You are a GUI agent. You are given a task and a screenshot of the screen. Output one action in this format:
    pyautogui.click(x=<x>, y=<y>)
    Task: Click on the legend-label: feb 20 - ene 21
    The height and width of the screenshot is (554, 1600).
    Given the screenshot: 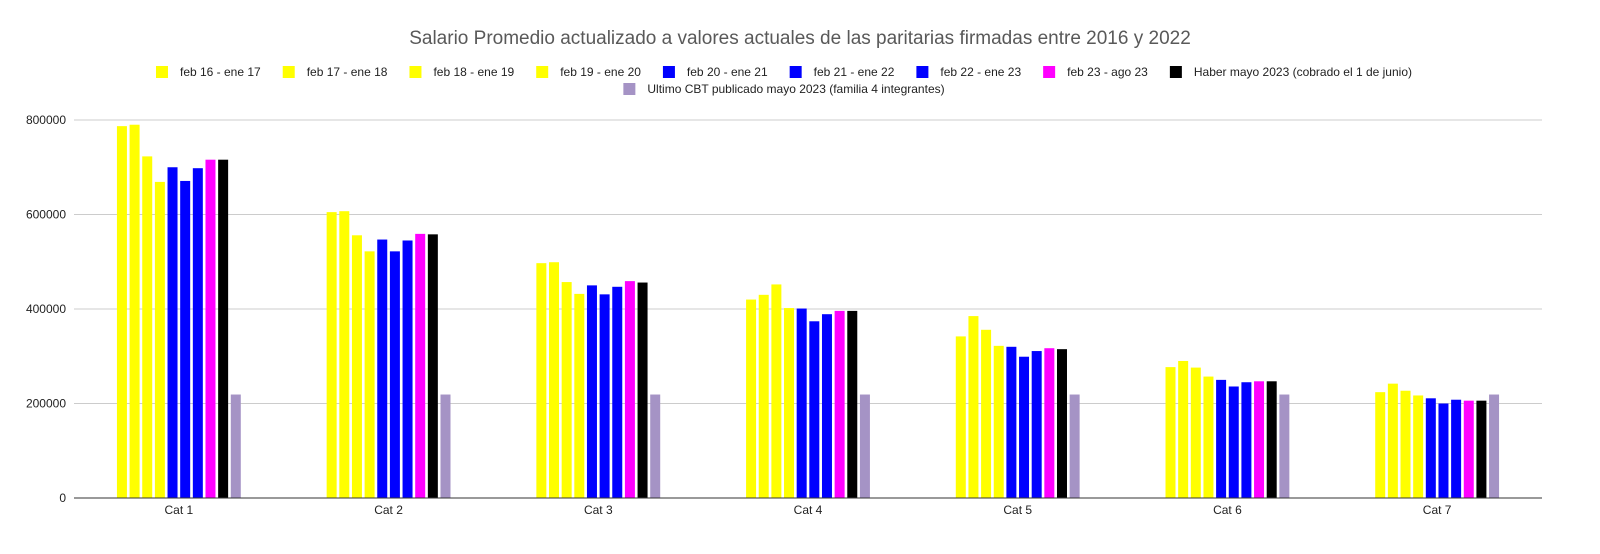 What is the action you would take?
    pyautogui.click(x=727, y=72)
    